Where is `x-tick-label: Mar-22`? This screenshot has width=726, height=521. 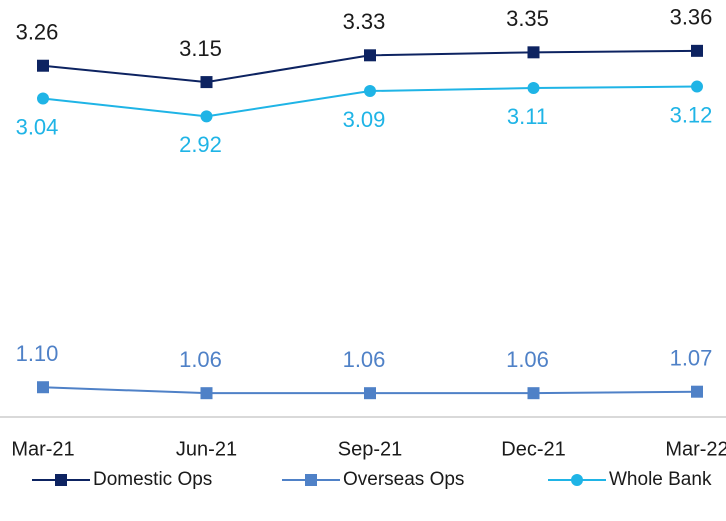
x-tick-label: Mar-22 is located at coordinates (695, 449).